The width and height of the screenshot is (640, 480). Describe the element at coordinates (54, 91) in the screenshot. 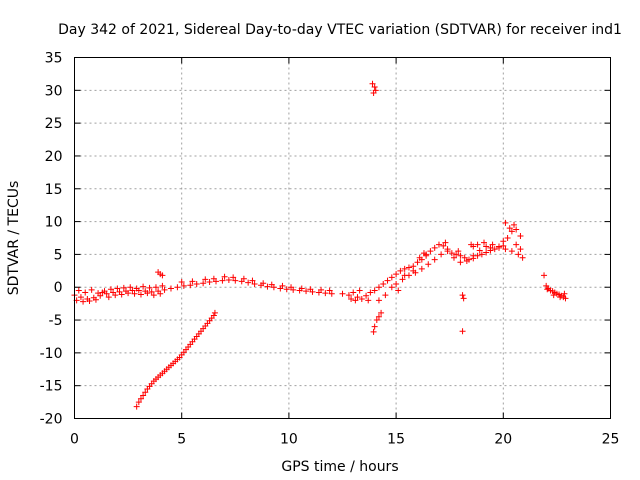

I see `y-tick-label: 30` at that location.